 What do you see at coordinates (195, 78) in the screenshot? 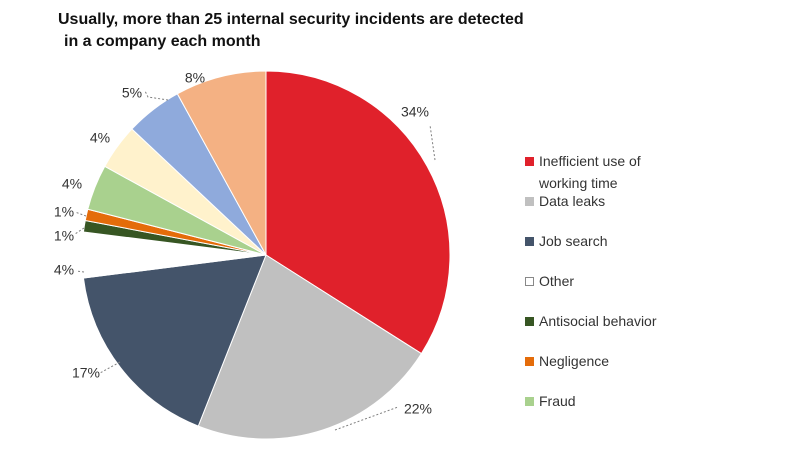
I see `data-label-10: 8%` at bounding box center [195, 78].